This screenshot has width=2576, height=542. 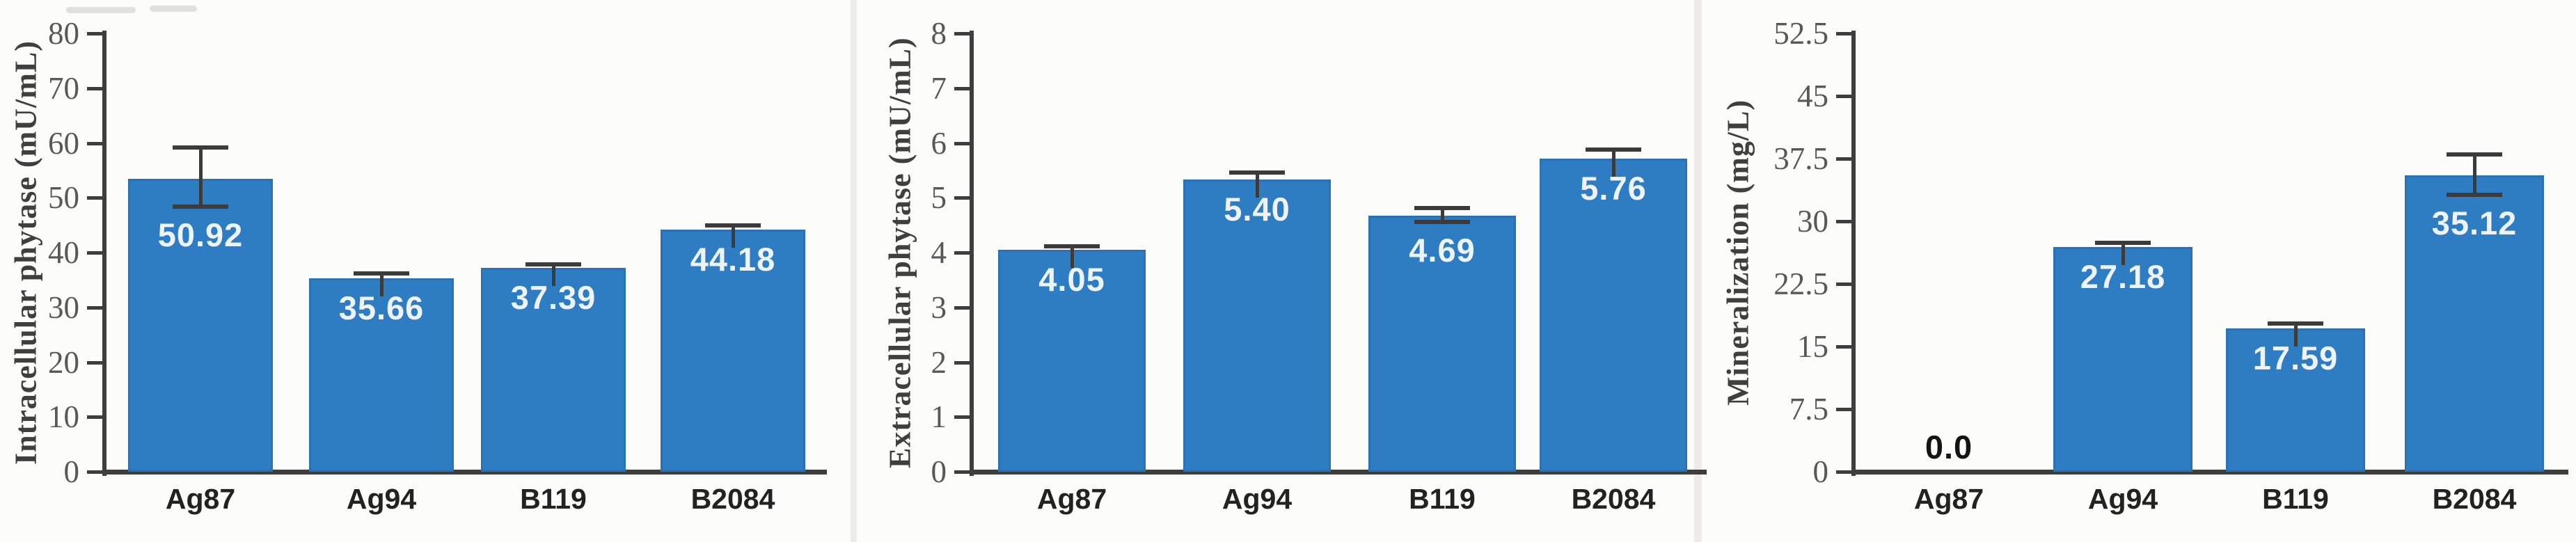 What do you see at coordinates (939, 88) in the screenshot?
I see `y-tick-label: 7` at bounding box center [939, 88].